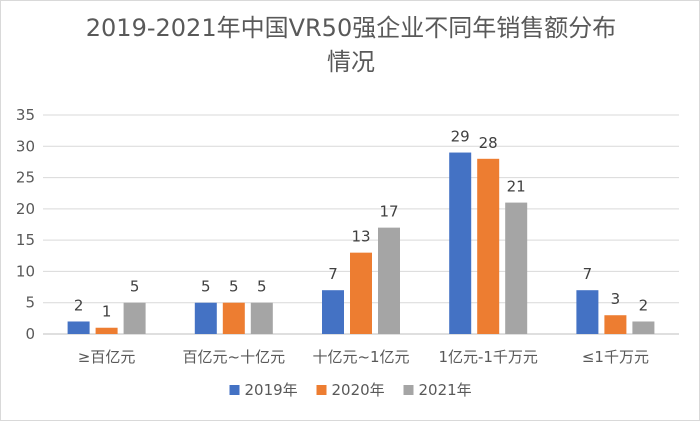 The height and width of the screenshot is (421, 700). What do you see at coordinates (445, 390) in the screenshot?
I see `legend-label: 2021年` at bounding box center [445, 390].